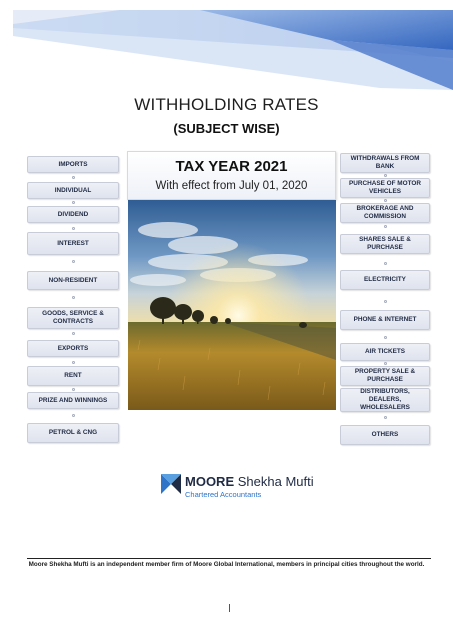 This screenshot has height=640, width=453. I want to click on left-item-imports: IMPORTS, so click(73, 164).